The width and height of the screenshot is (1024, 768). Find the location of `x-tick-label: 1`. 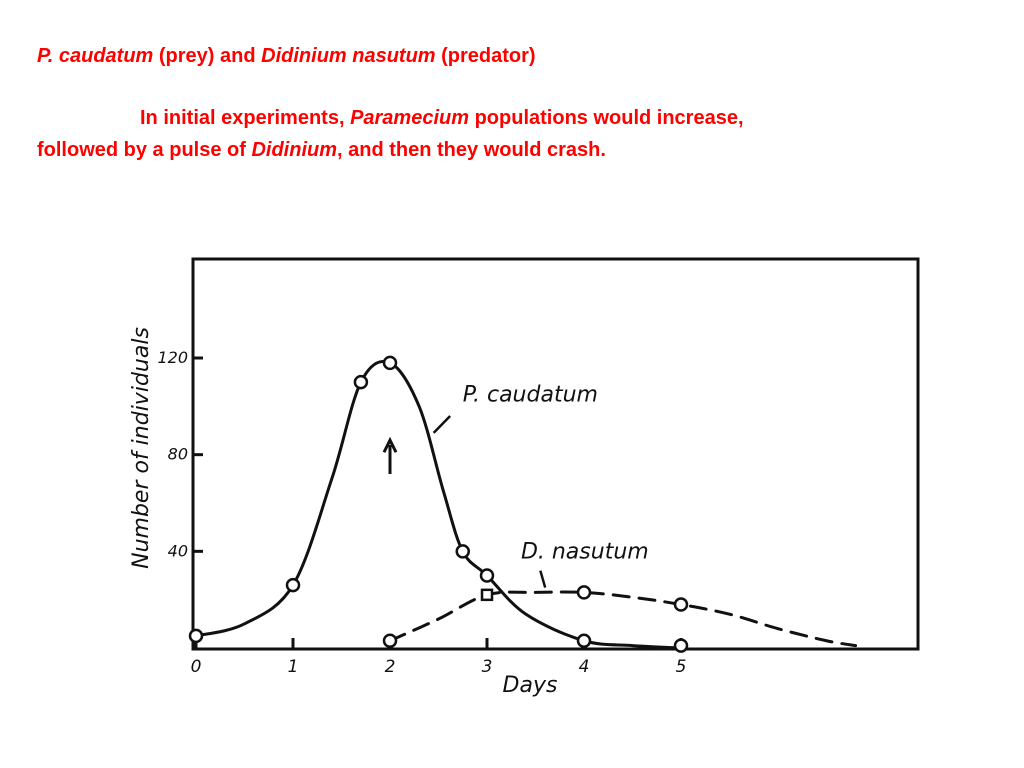

x-tick-label: 1 is located at coordinates (293, 667).